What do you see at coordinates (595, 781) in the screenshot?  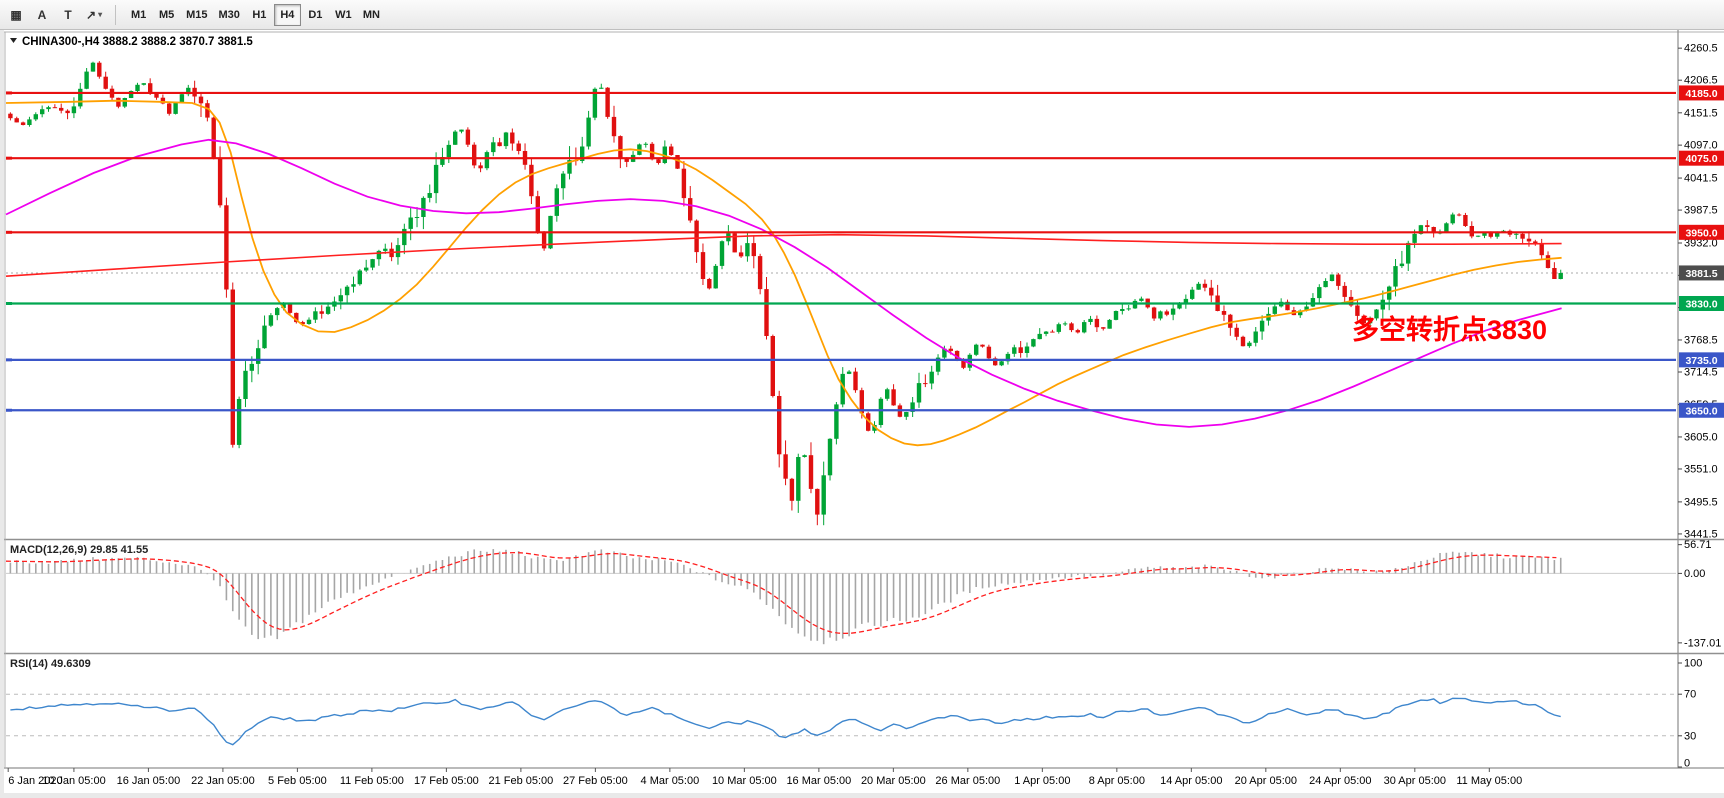 I see `svg-text: 27 Feb 05:00` at bounding box center [595, 781].